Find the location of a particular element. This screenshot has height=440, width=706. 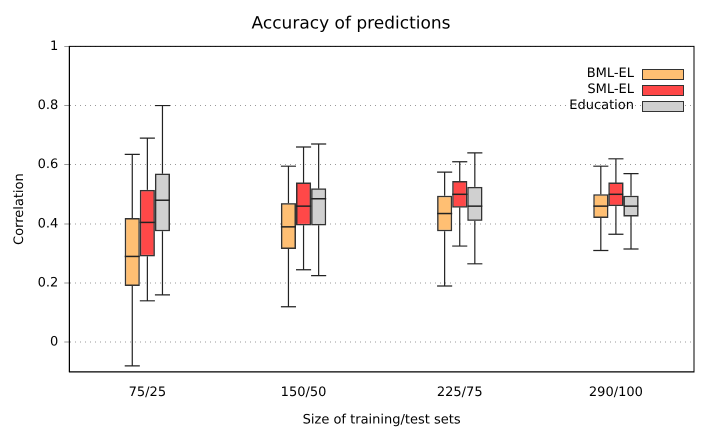

x-tick-label: 150/50 is located at coordinates (303, 392).